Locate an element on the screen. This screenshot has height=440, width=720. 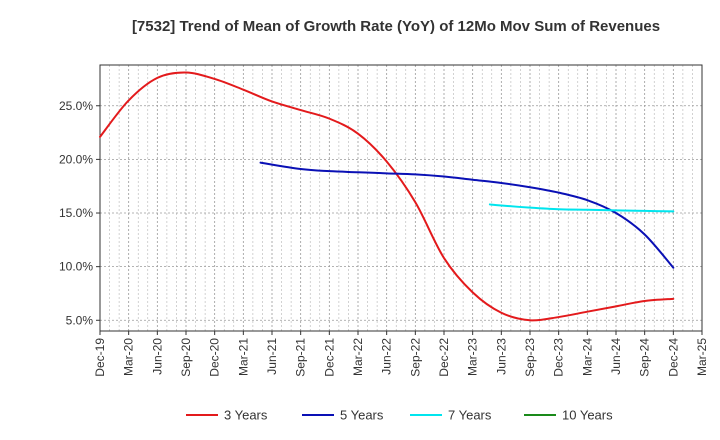
y-axis: 5.0% 10.0% 15.0% 20.0% 25.0% is located at coordinates (79, 213).